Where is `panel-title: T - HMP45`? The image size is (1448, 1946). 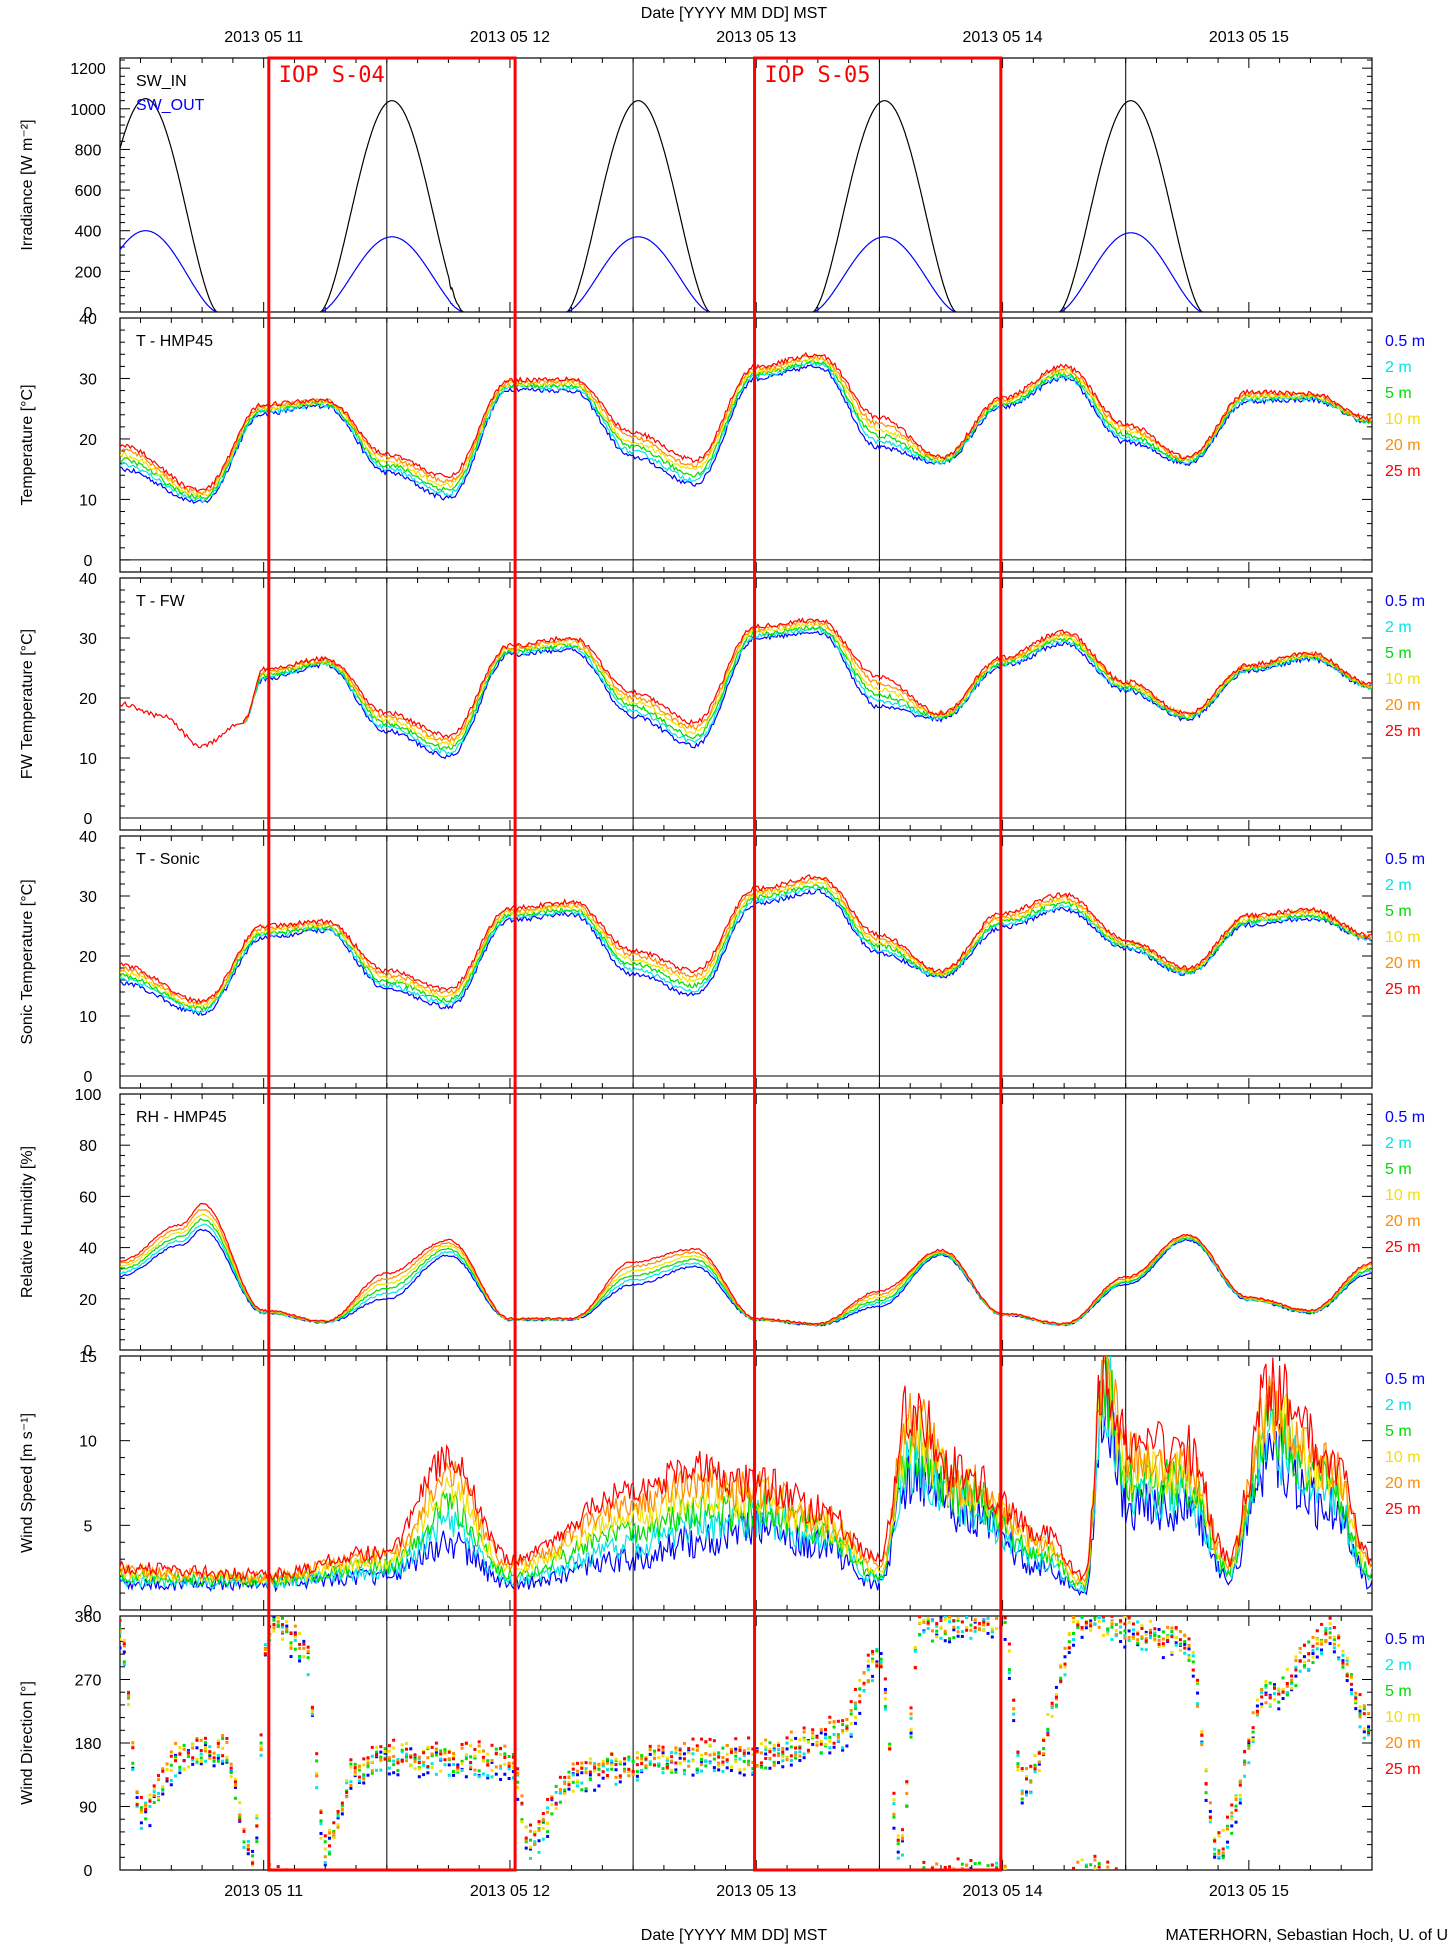 panel-title: T - HMP45 is located at coordinates (174, 341).